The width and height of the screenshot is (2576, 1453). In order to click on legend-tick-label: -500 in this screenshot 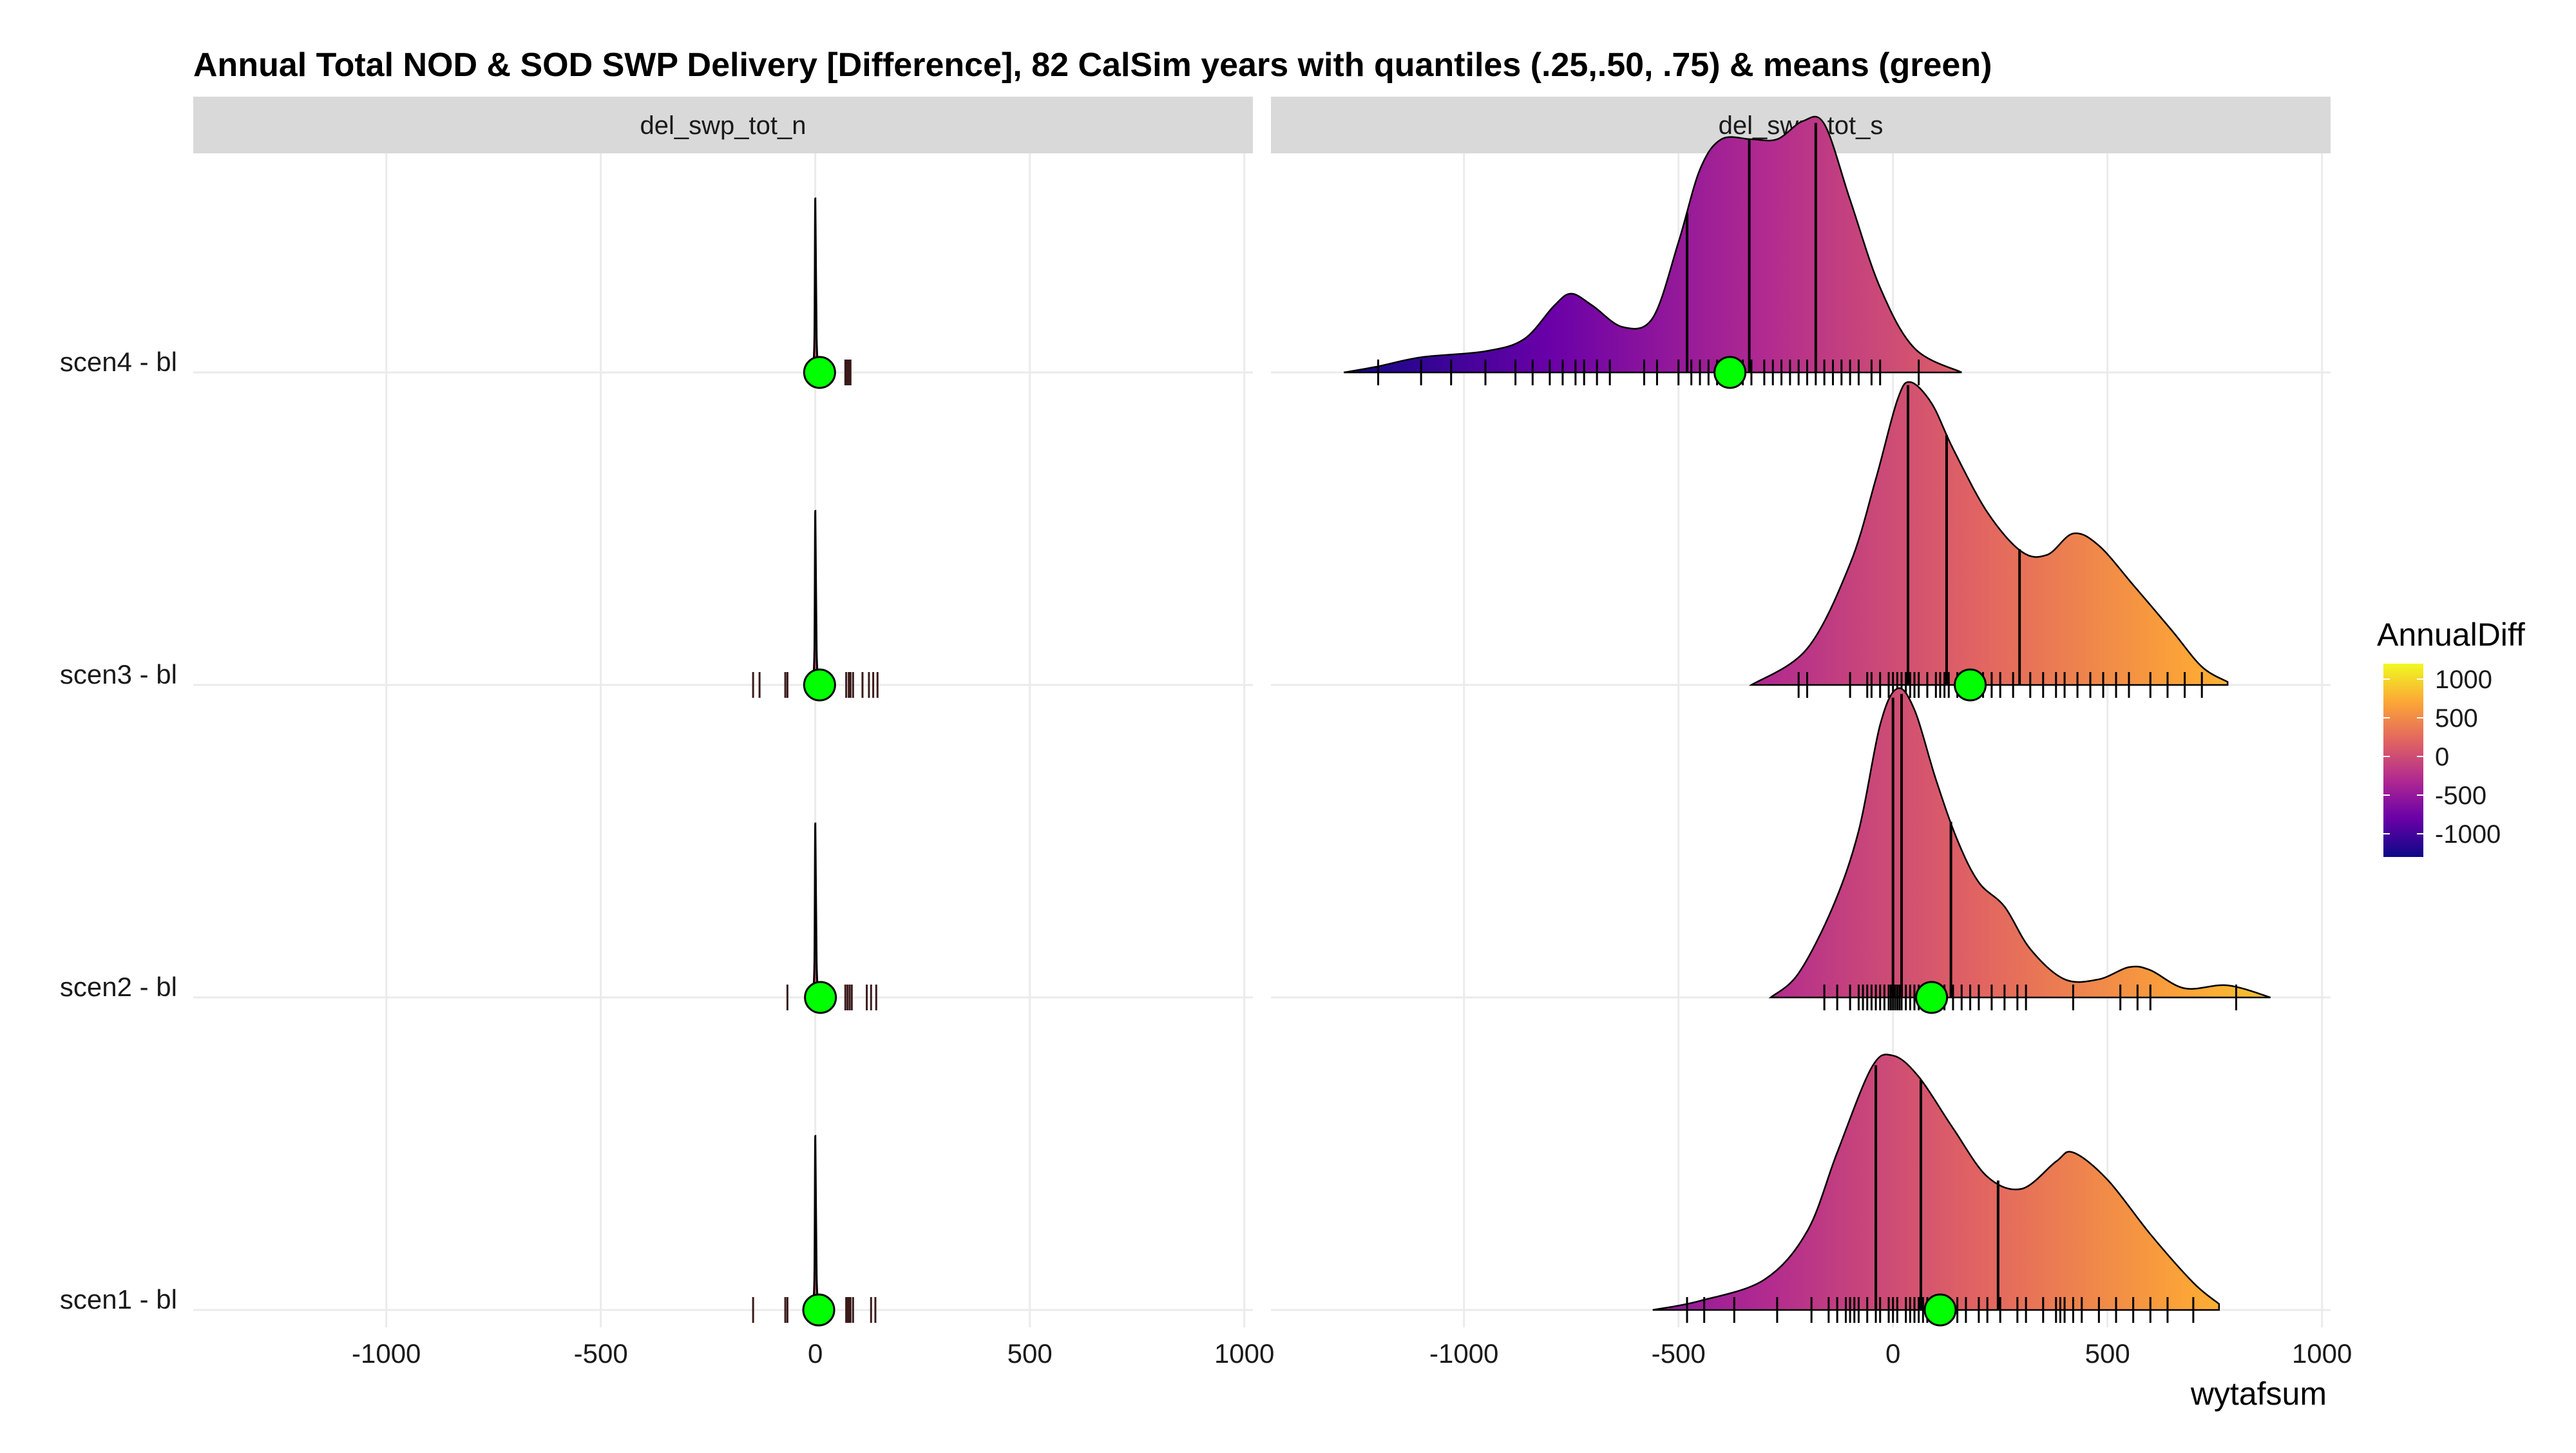, I will do `click(2460, 796)`.